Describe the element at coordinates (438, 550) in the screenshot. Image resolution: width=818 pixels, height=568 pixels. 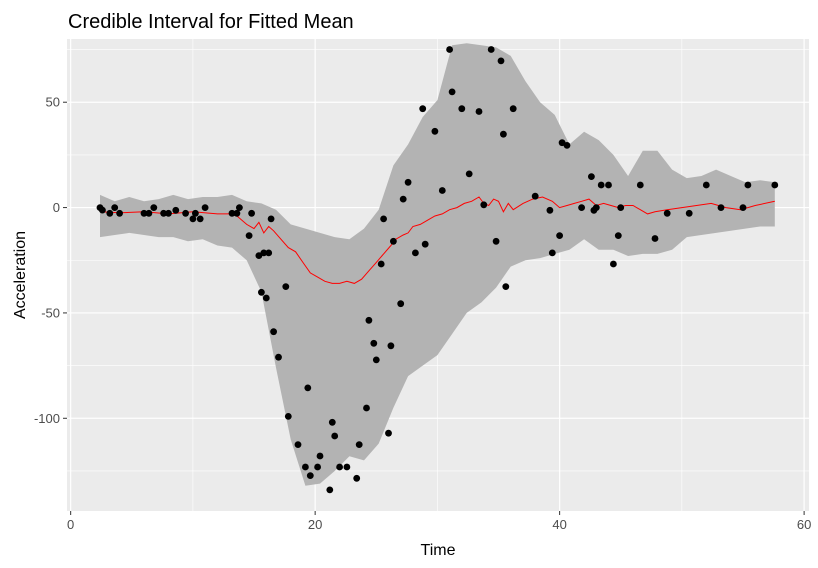
I see `x-axis-label: Time` at that location.